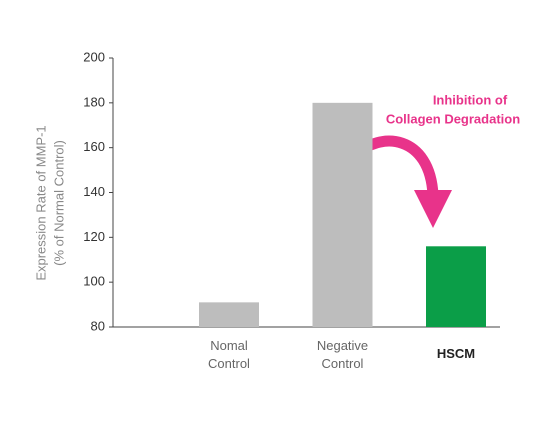 The width and height of the screenshot is (552, 422). I want to click on arrow-head, so click(433, 209).